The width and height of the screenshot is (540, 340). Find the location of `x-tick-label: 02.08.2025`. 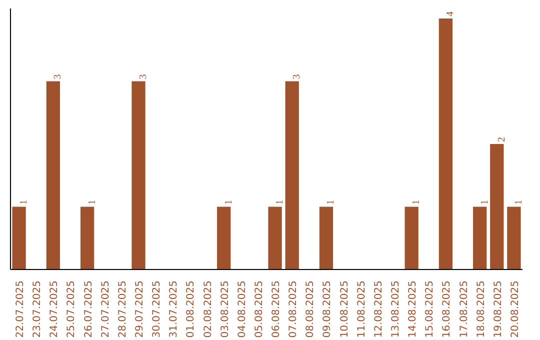

x-tick-label: 02.08.2025 is located at coordinates (208, 309).